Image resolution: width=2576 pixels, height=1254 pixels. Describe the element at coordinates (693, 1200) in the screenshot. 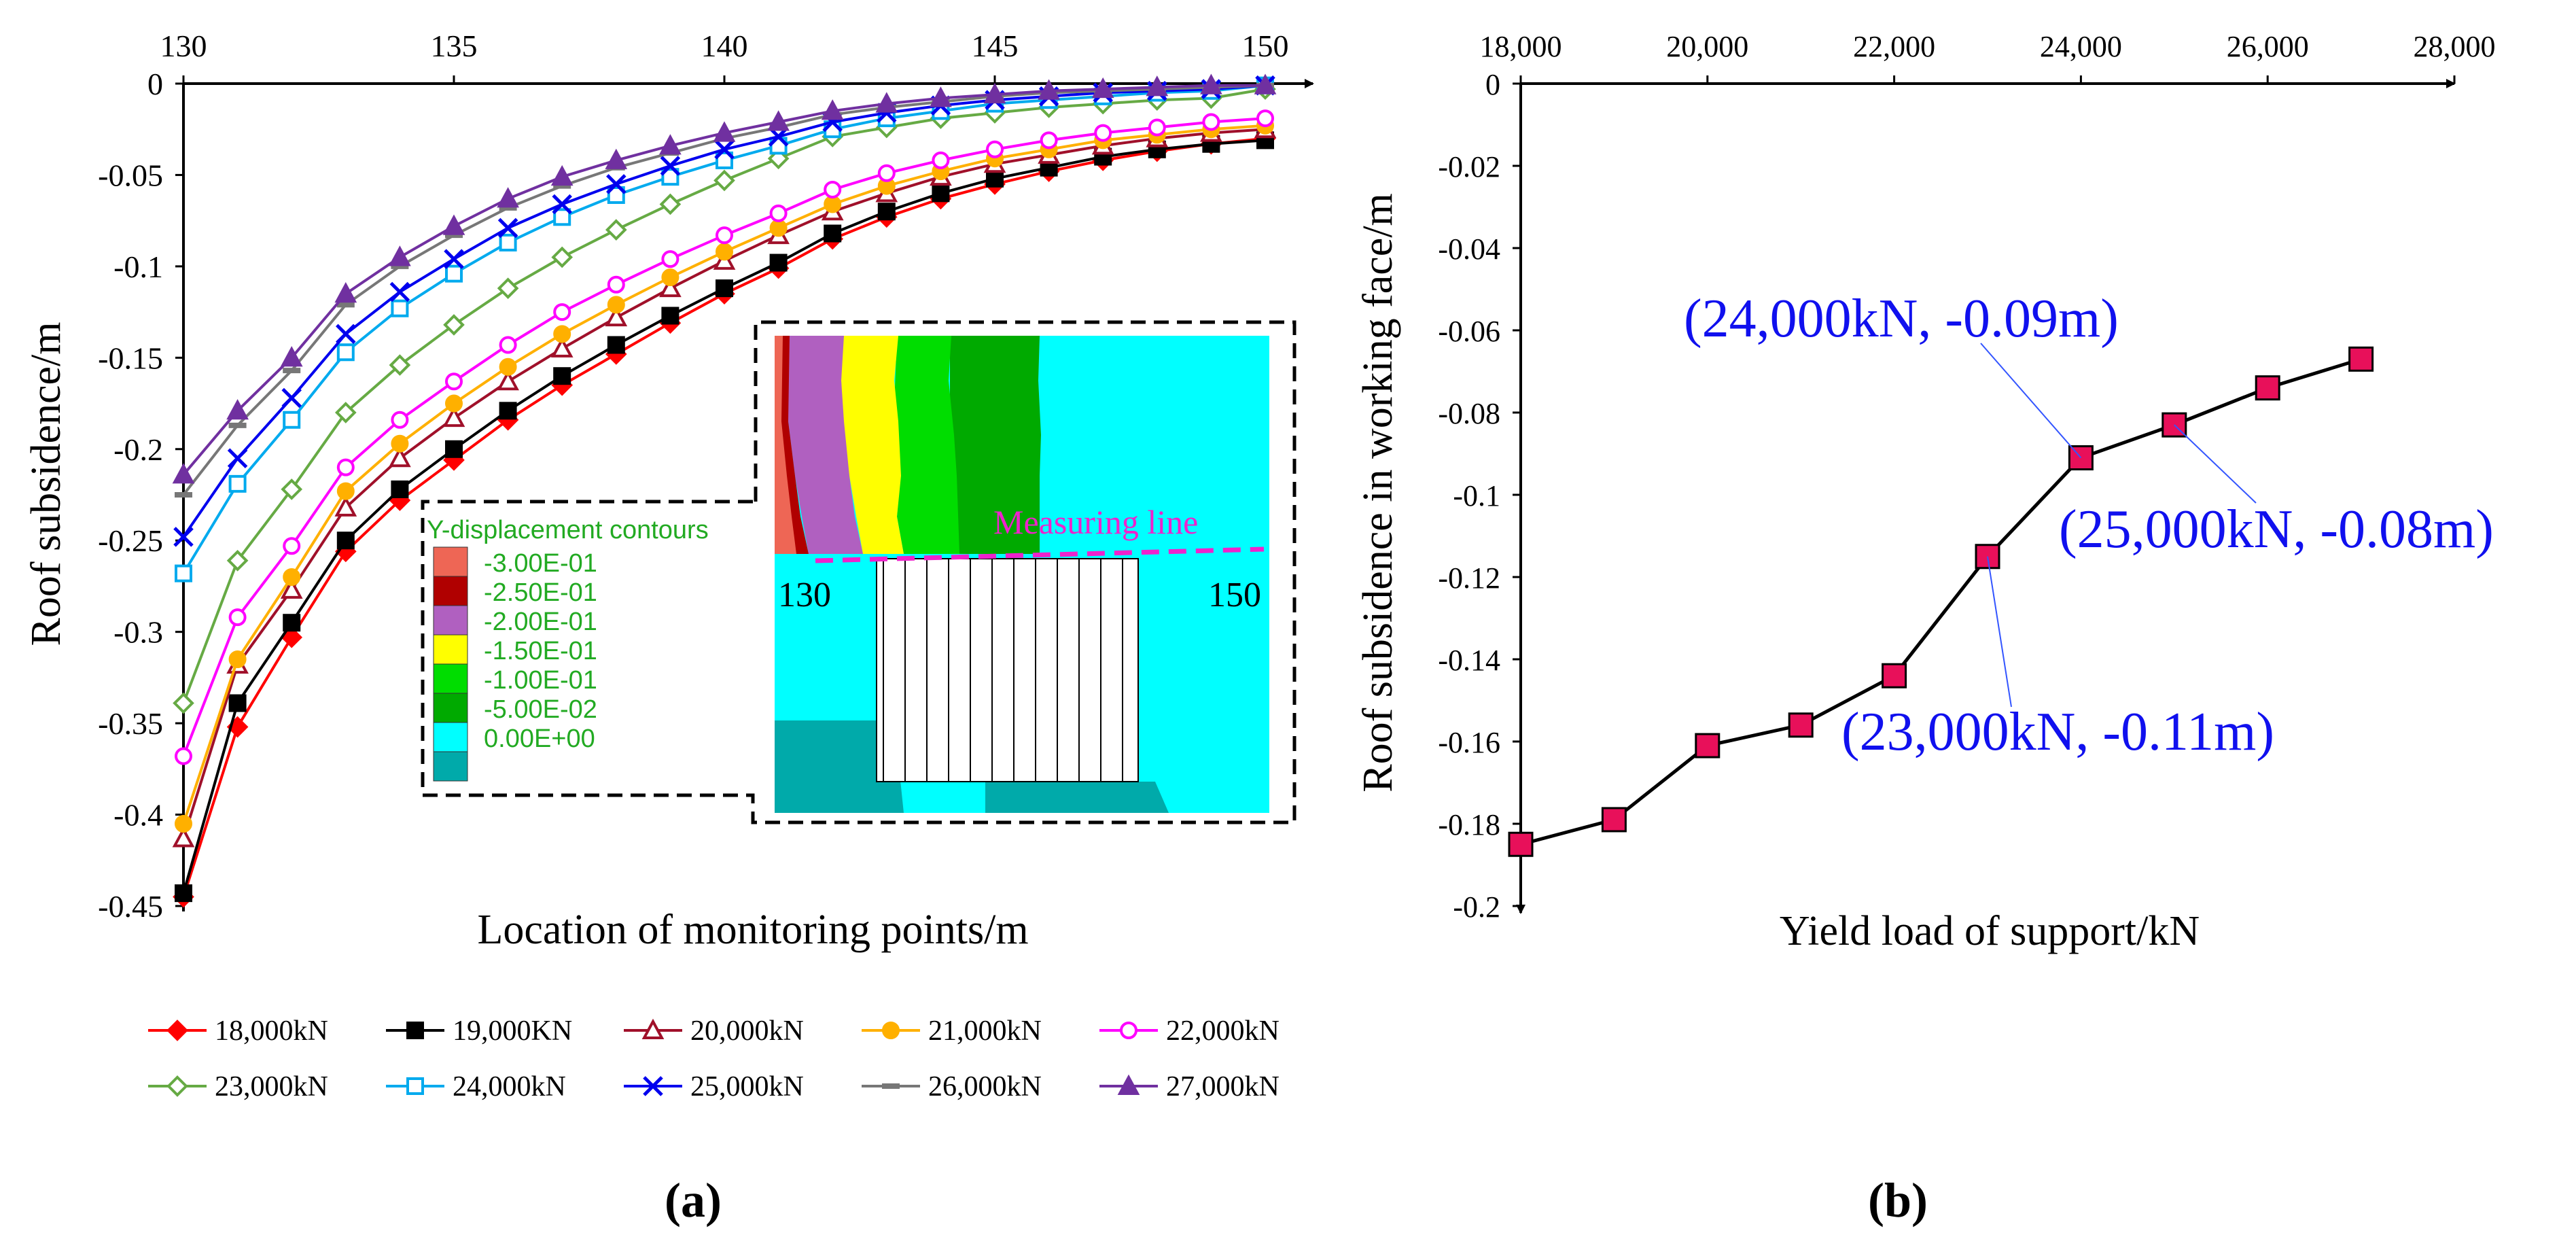

I see `panel-a-label: (a)` at that location.